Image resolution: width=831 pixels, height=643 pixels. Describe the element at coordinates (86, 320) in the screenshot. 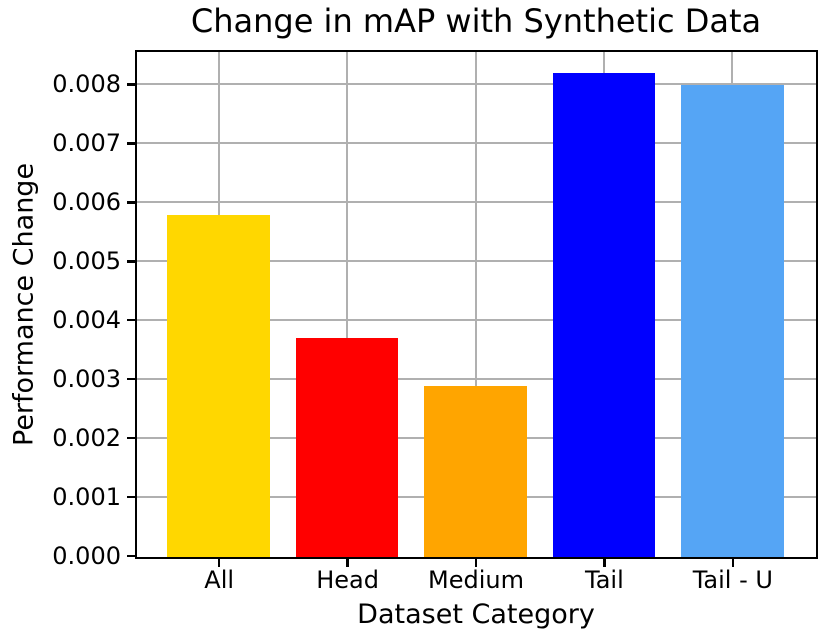

I see `y-tick-label: 0.004` at that location.